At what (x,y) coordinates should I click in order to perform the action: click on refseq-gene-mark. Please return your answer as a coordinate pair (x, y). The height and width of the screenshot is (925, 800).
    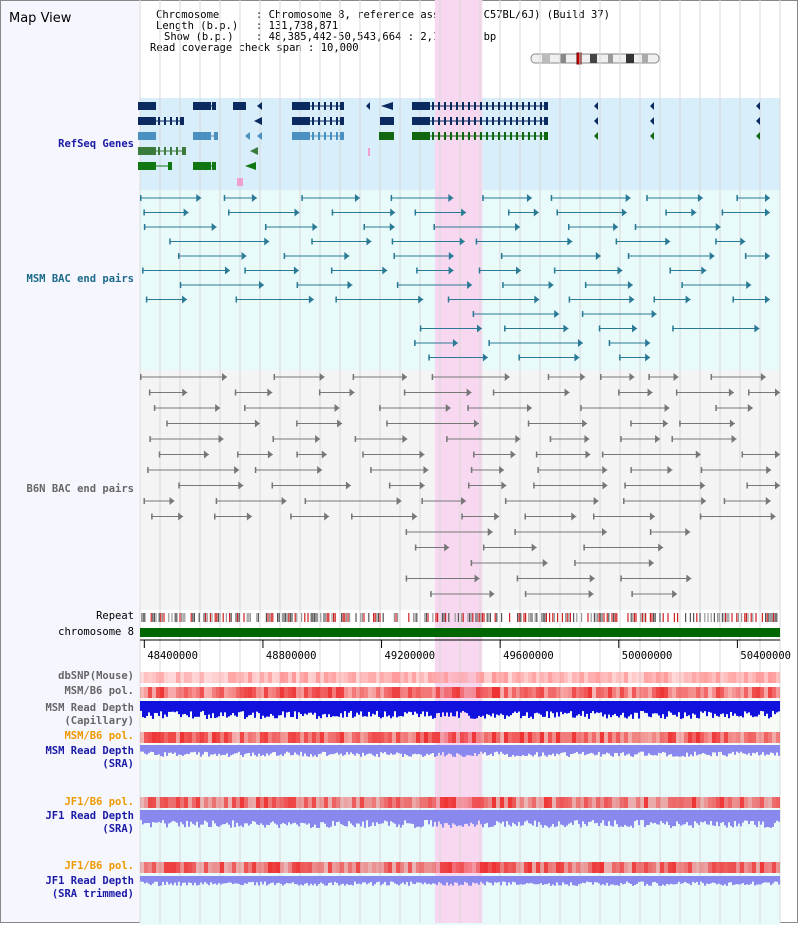
    Looking at the image, I should click on (240, 182).